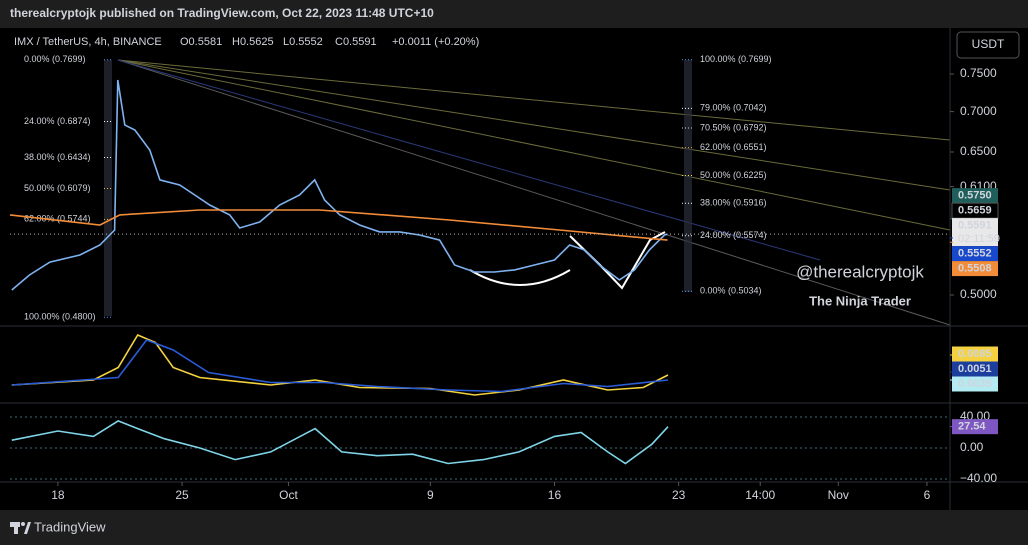 The image size is (1028, 545). Describe the element at coordinates (514, 14) in the screenshot. I see `header-bar` at that location.